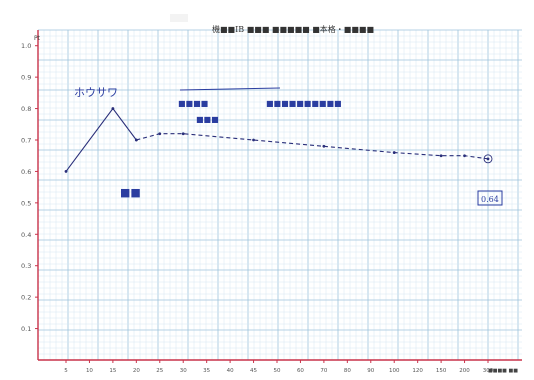  What do you see at coordinates (26, 109) in the screenshot?
I see `y-tick-label: 0.8` at bounding box center [26, 109].